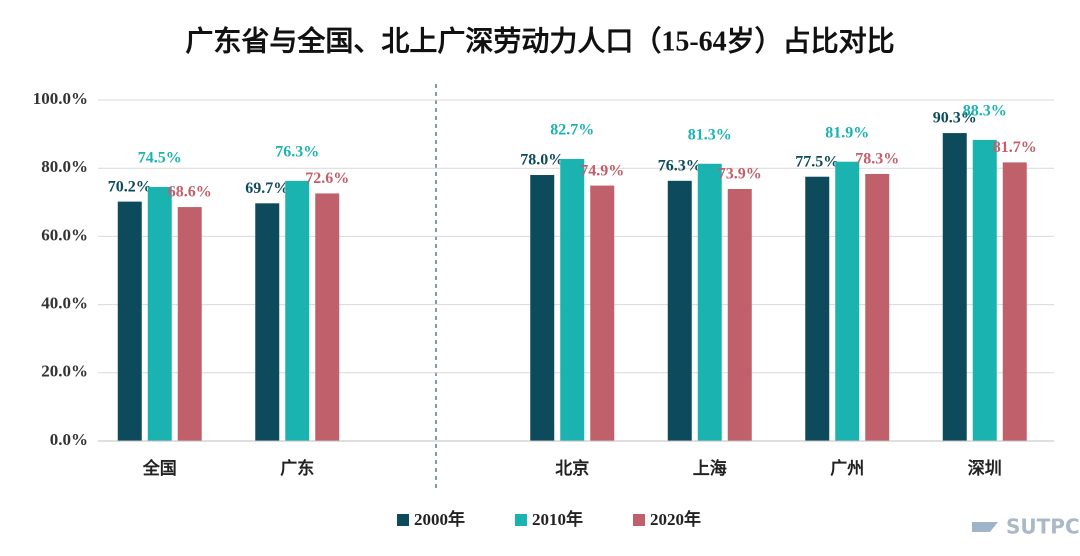  What do you see at coordinates (60, 98) in the screenshot?
I see `y-tick-label: 100.0%` at bounding box center [60, 98].